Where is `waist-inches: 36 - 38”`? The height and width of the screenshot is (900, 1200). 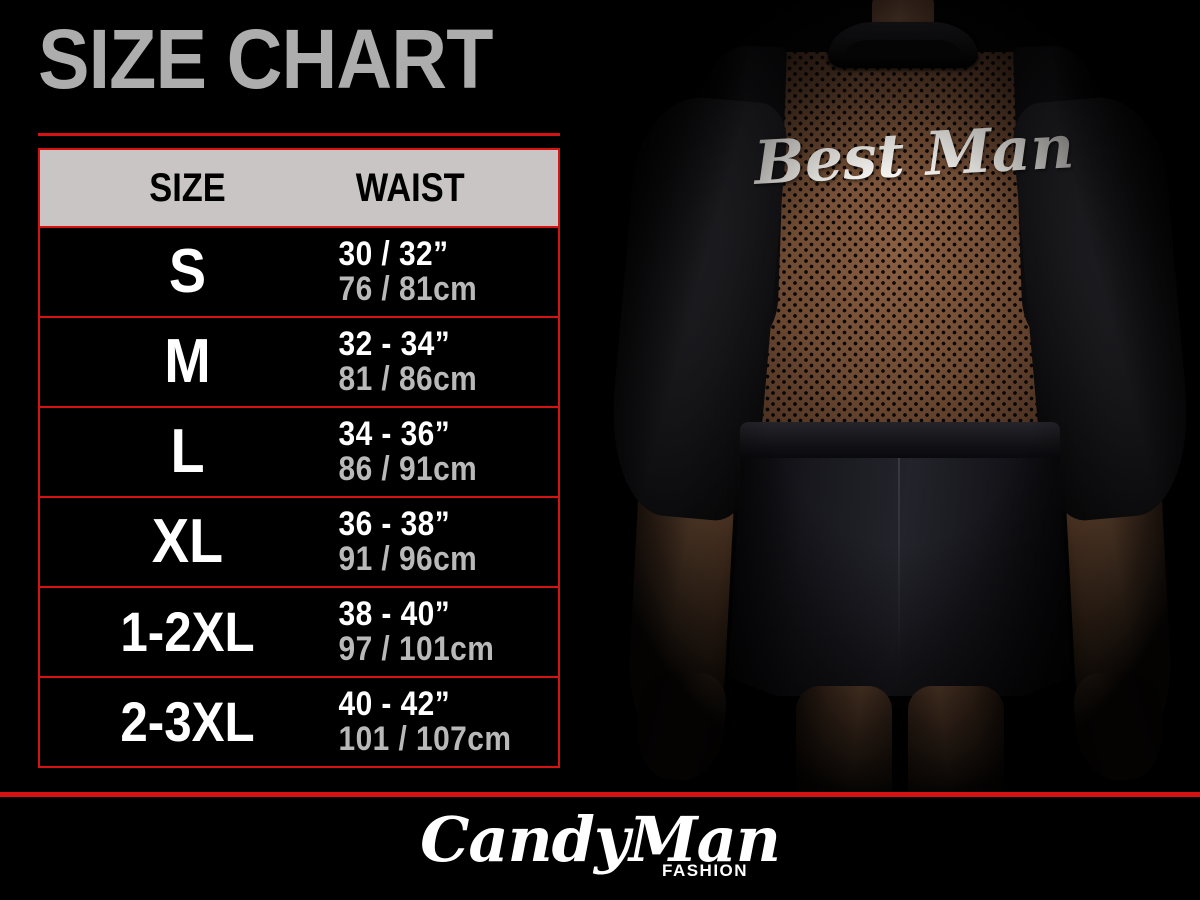
waist-inches: 36 - 38” is located at coordinates (394, 524).